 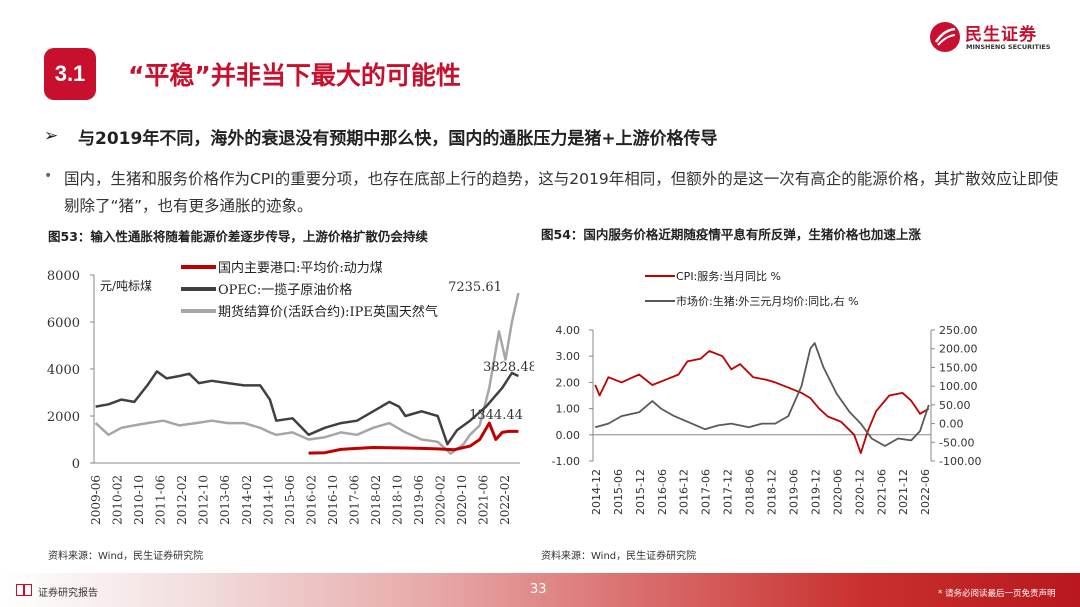 I want to click on x-tick-label: 2010-10, so click(x=139, y=500).